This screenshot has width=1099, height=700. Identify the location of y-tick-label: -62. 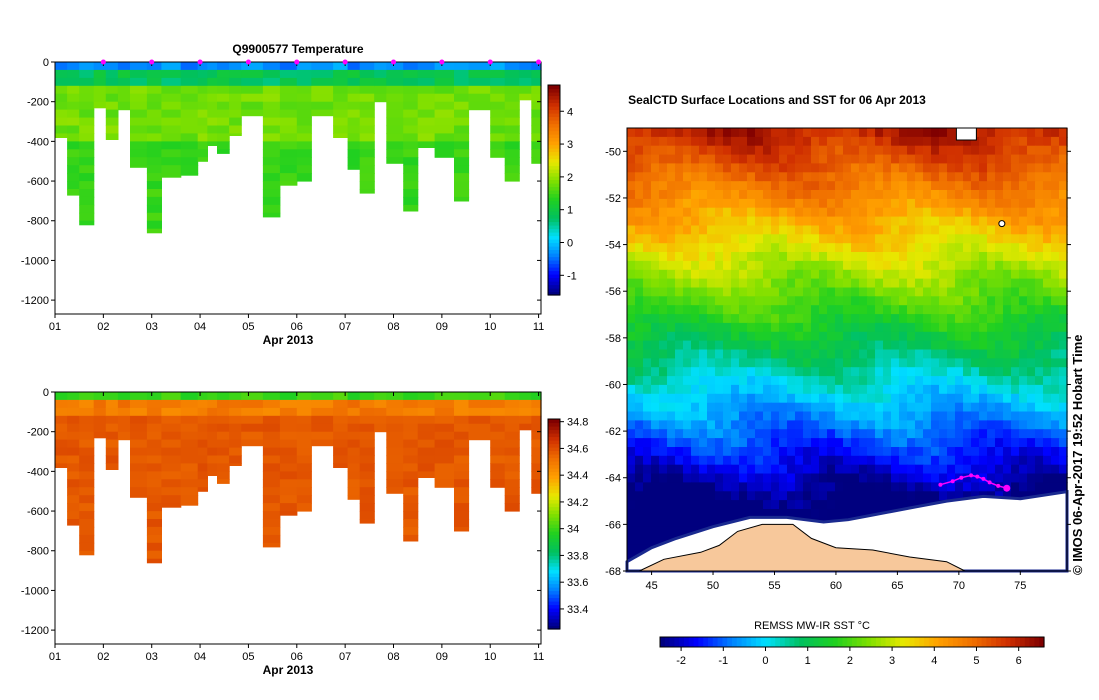
(613, 432).